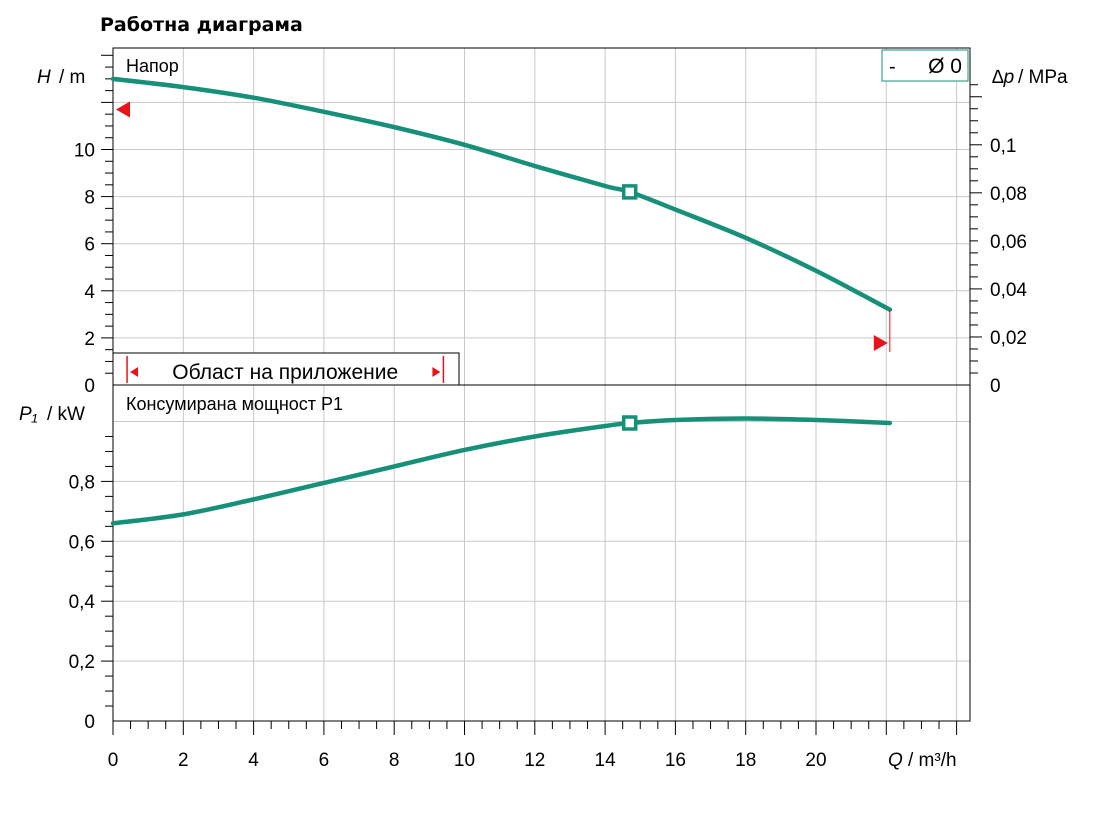 The height and width of the screenshot is (816, 1101). What do you see at coordinates (1008, 242) in the screenshot?
I see `dp-tick-label: 0,06` at bounding box center [1008, 242].